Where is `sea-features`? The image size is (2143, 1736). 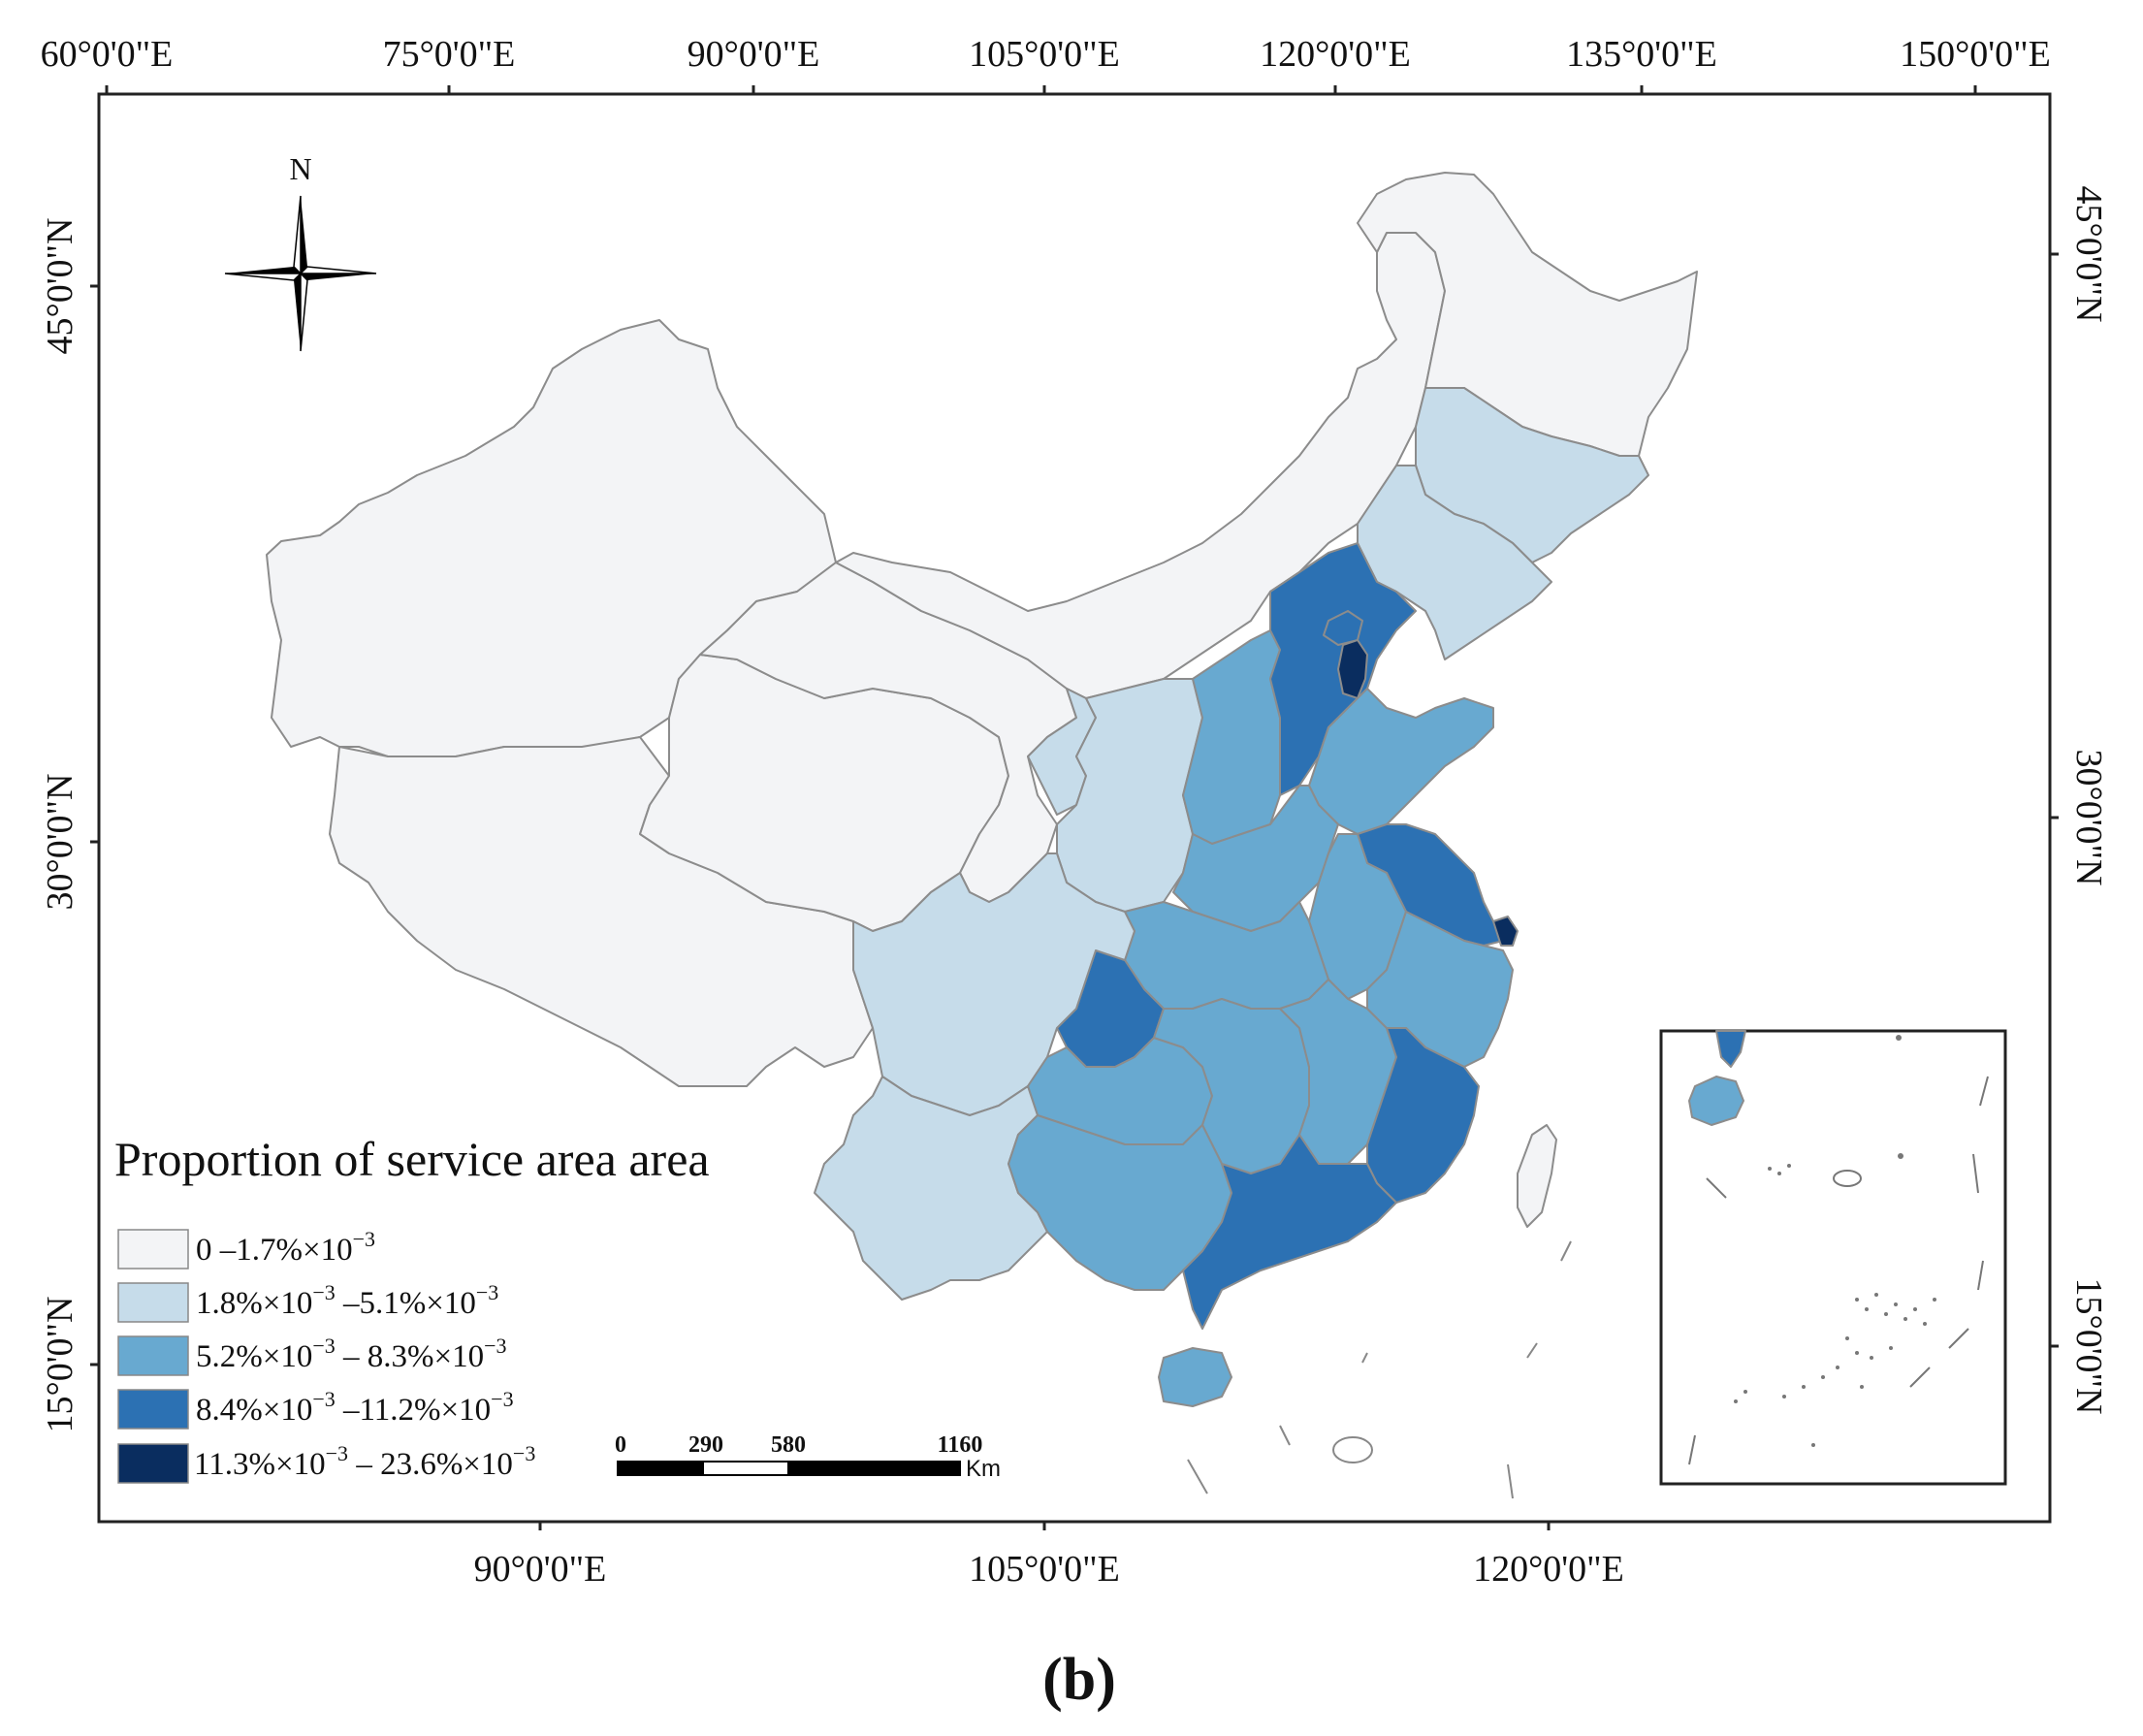
sea-features is located at coordinates (1379, 1369).